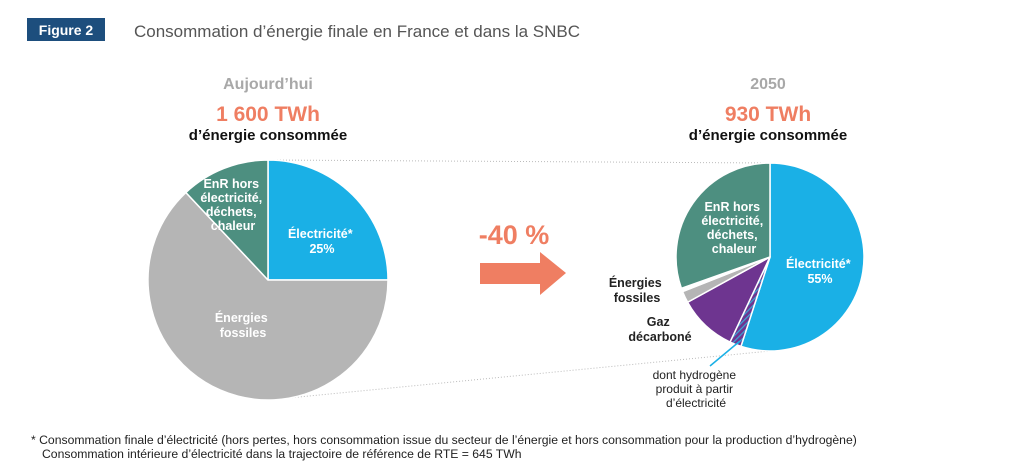  I want to click on pie-2050-slice-electricite, so click(802, 257).